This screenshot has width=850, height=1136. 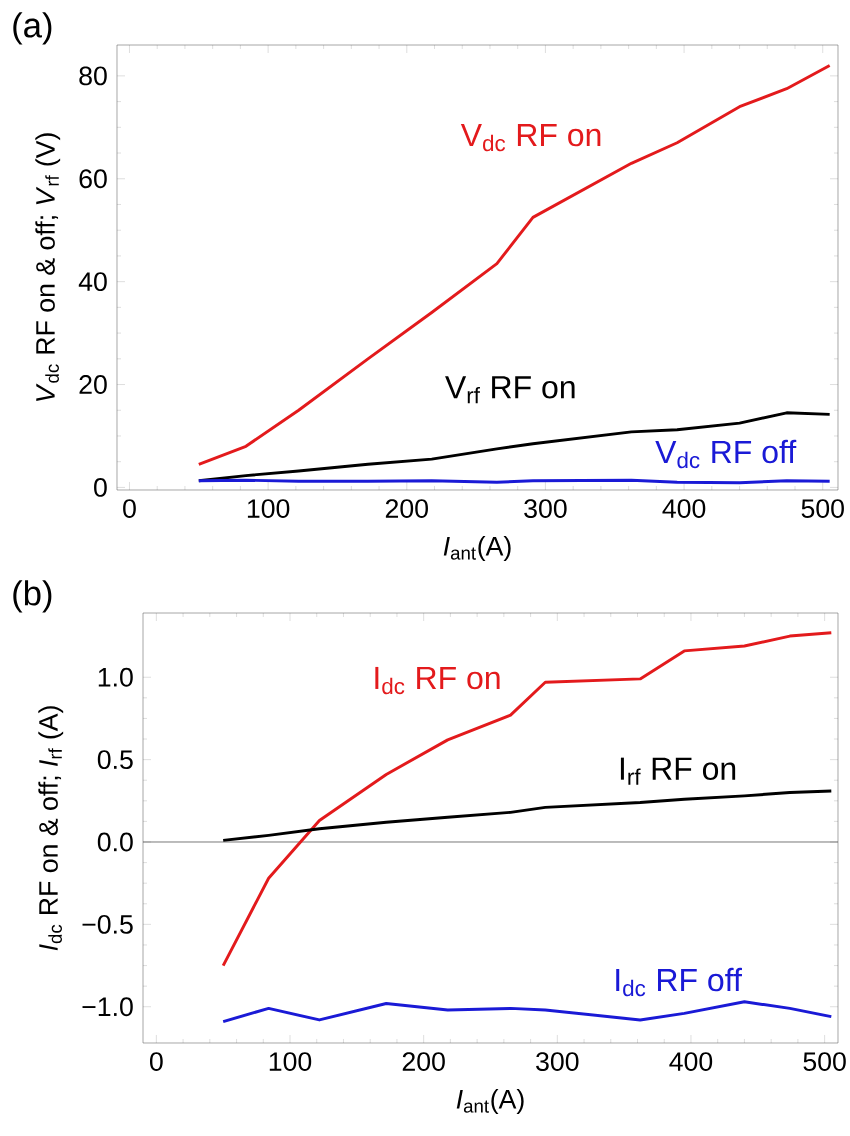 What do you see at coordinates (32, 596) in the screenshot?
I see `chart-title: (b)` at bounding box center [32, 596].